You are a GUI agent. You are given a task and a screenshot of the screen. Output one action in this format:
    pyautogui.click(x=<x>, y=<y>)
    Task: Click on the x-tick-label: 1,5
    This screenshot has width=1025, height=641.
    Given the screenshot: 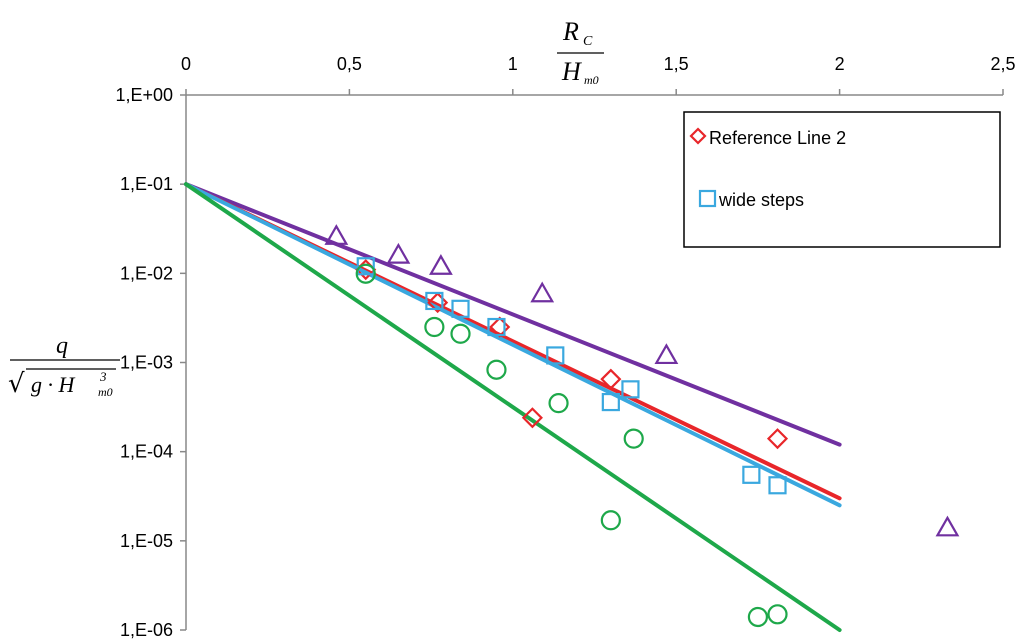 What is the action you would take?
    pyautogui.click(x=676, y=64)
    